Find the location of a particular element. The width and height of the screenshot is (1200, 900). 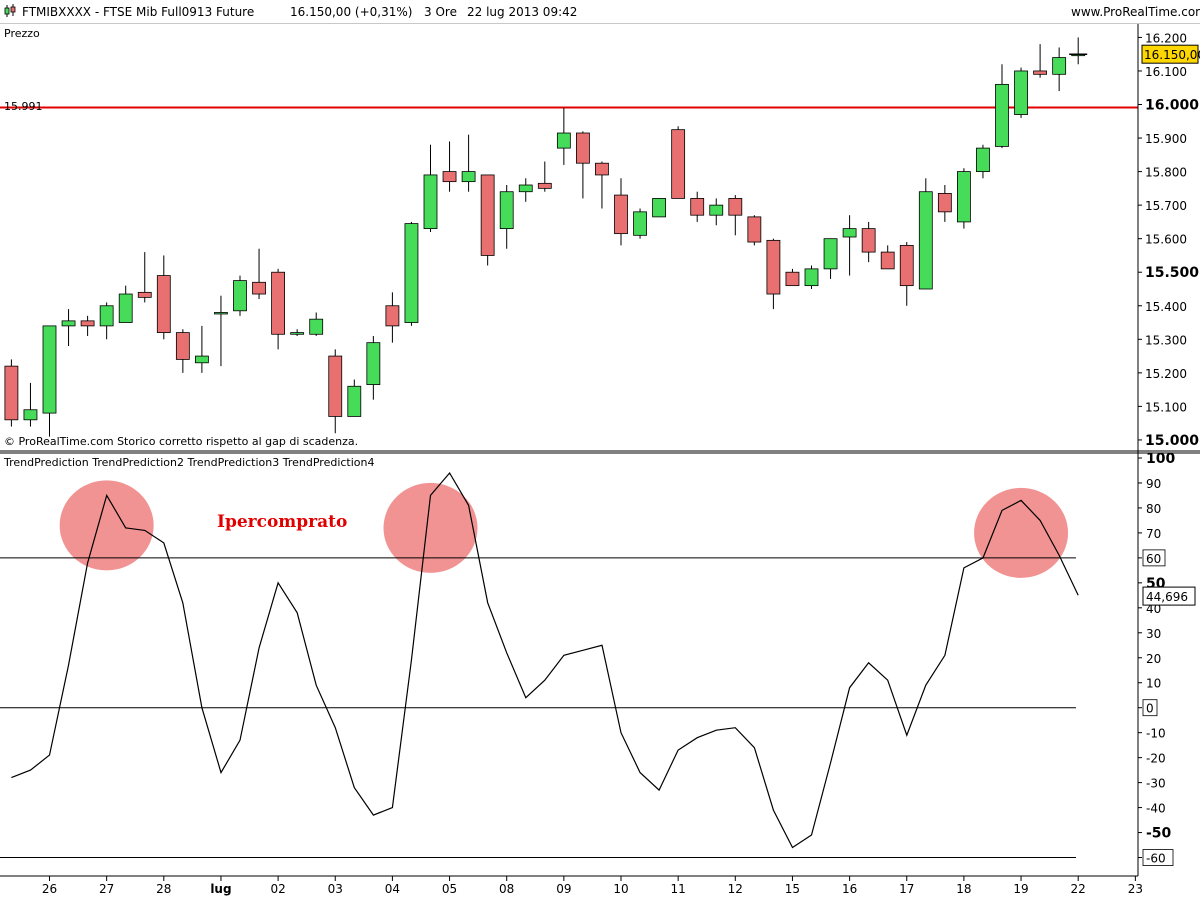

x-axis-label: 15 is located at coordinates (792, 889).